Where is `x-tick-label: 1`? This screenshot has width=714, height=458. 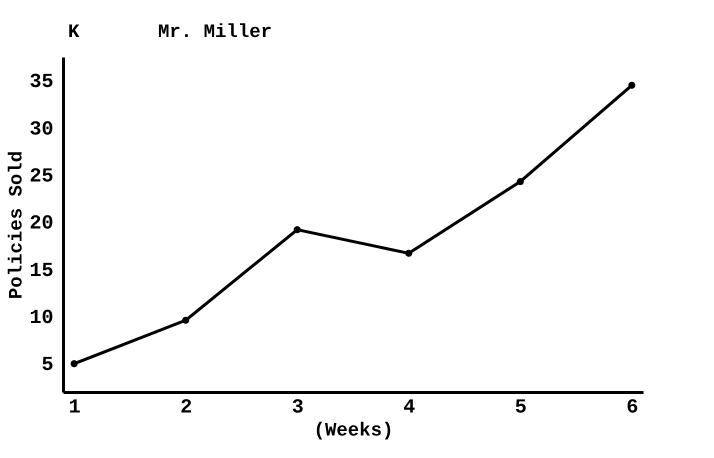
x-tick-label: 1 is located at coordinates (74, 408).